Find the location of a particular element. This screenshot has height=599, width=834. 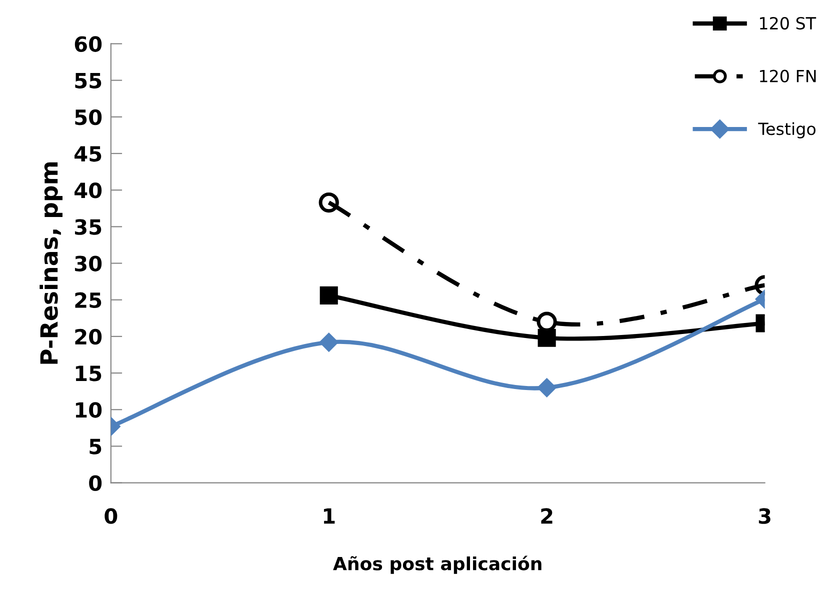

x-tick-label: 1 is located at coordinates (329, 516).